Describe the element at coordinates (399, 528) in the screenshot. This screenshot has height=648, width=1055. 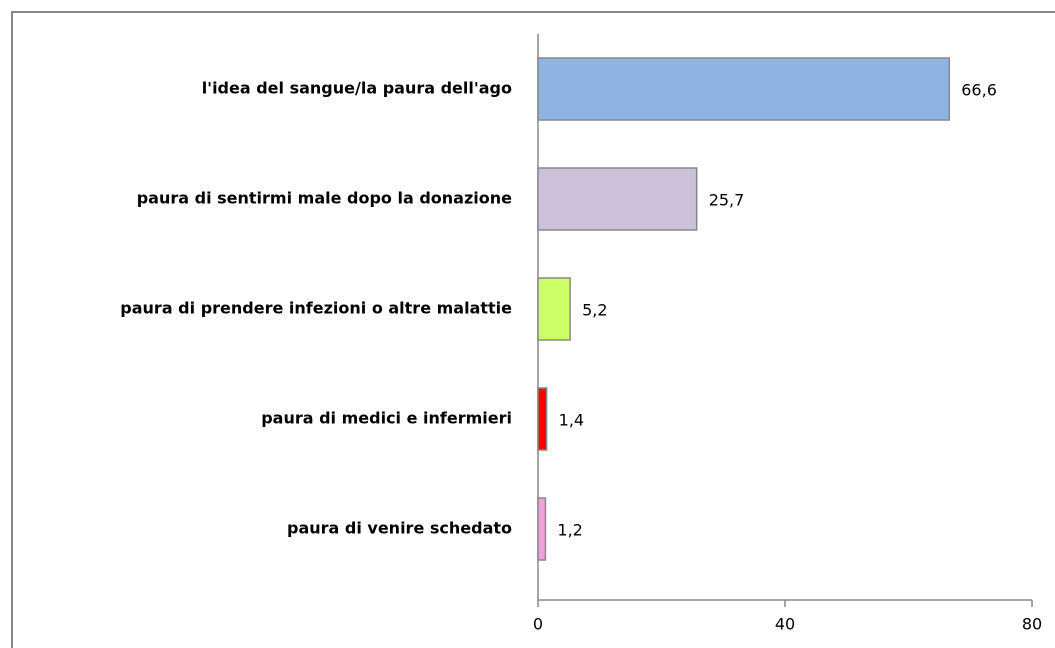
I see `y-tick-label: paura di venire schedato` at that location.